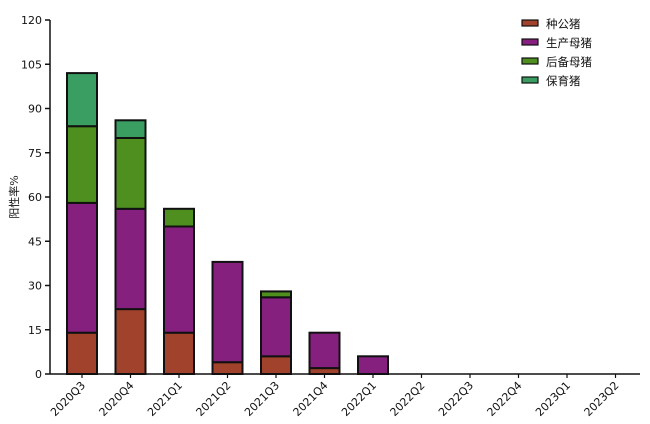 The height and width of the screenshot is (424, 650). What do you see at coordinates (35, 241) in the screenshot?
I see `y-tick-label: 45` at bounding box center [35, 241].